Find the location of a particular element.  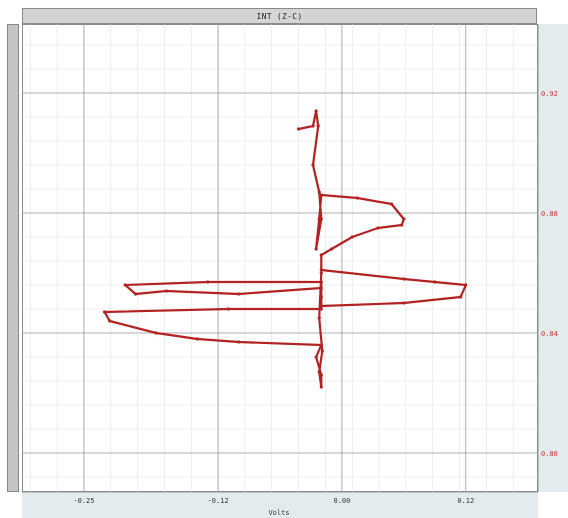

chart-title-bar: INT (Z-C) is located at coordinates (279, 16).